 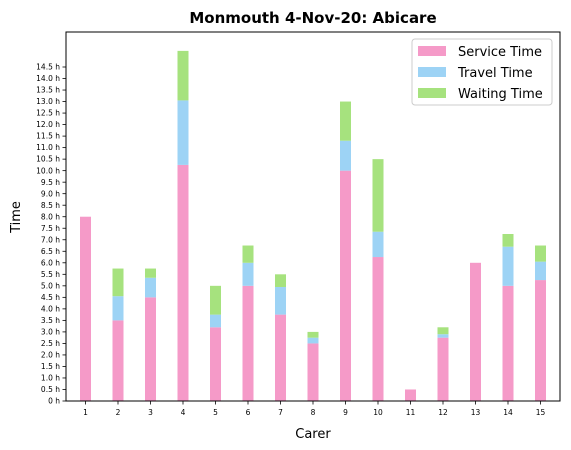 I want to click on y-tick-label: 8.0 h, so click(x=50, y=216).